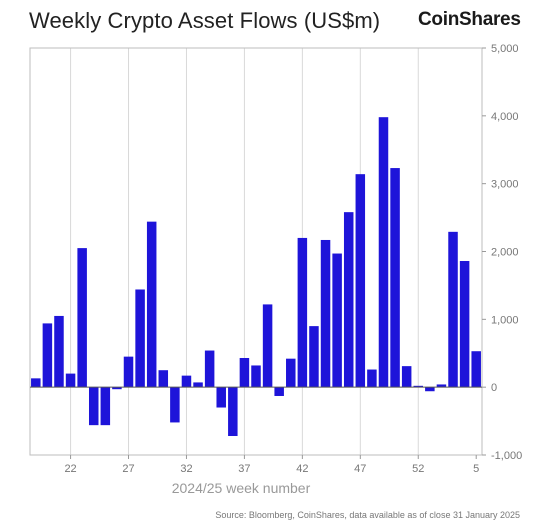 This screenshot has width=560, height=531. I want to click on y-tick-labels: -1,000 0 1,000 2,000 3,000 4,000 5,000, so click(502, 252).